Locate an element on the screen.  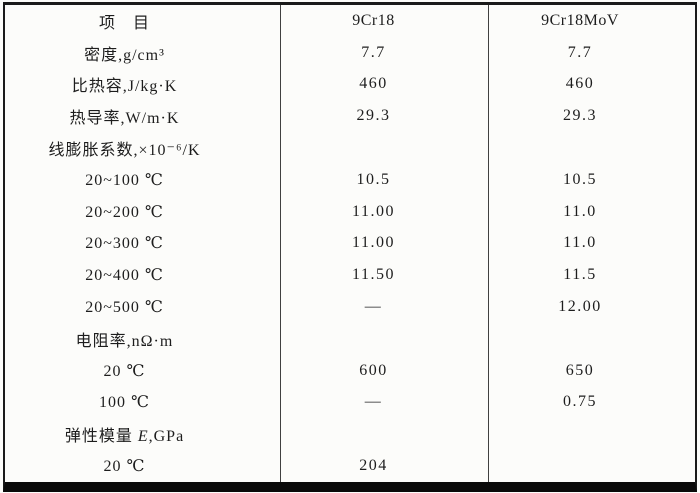
row-expansion-20-400: 20~400 ℃ 11.50 11.5 is located at coordinates (350, 275).